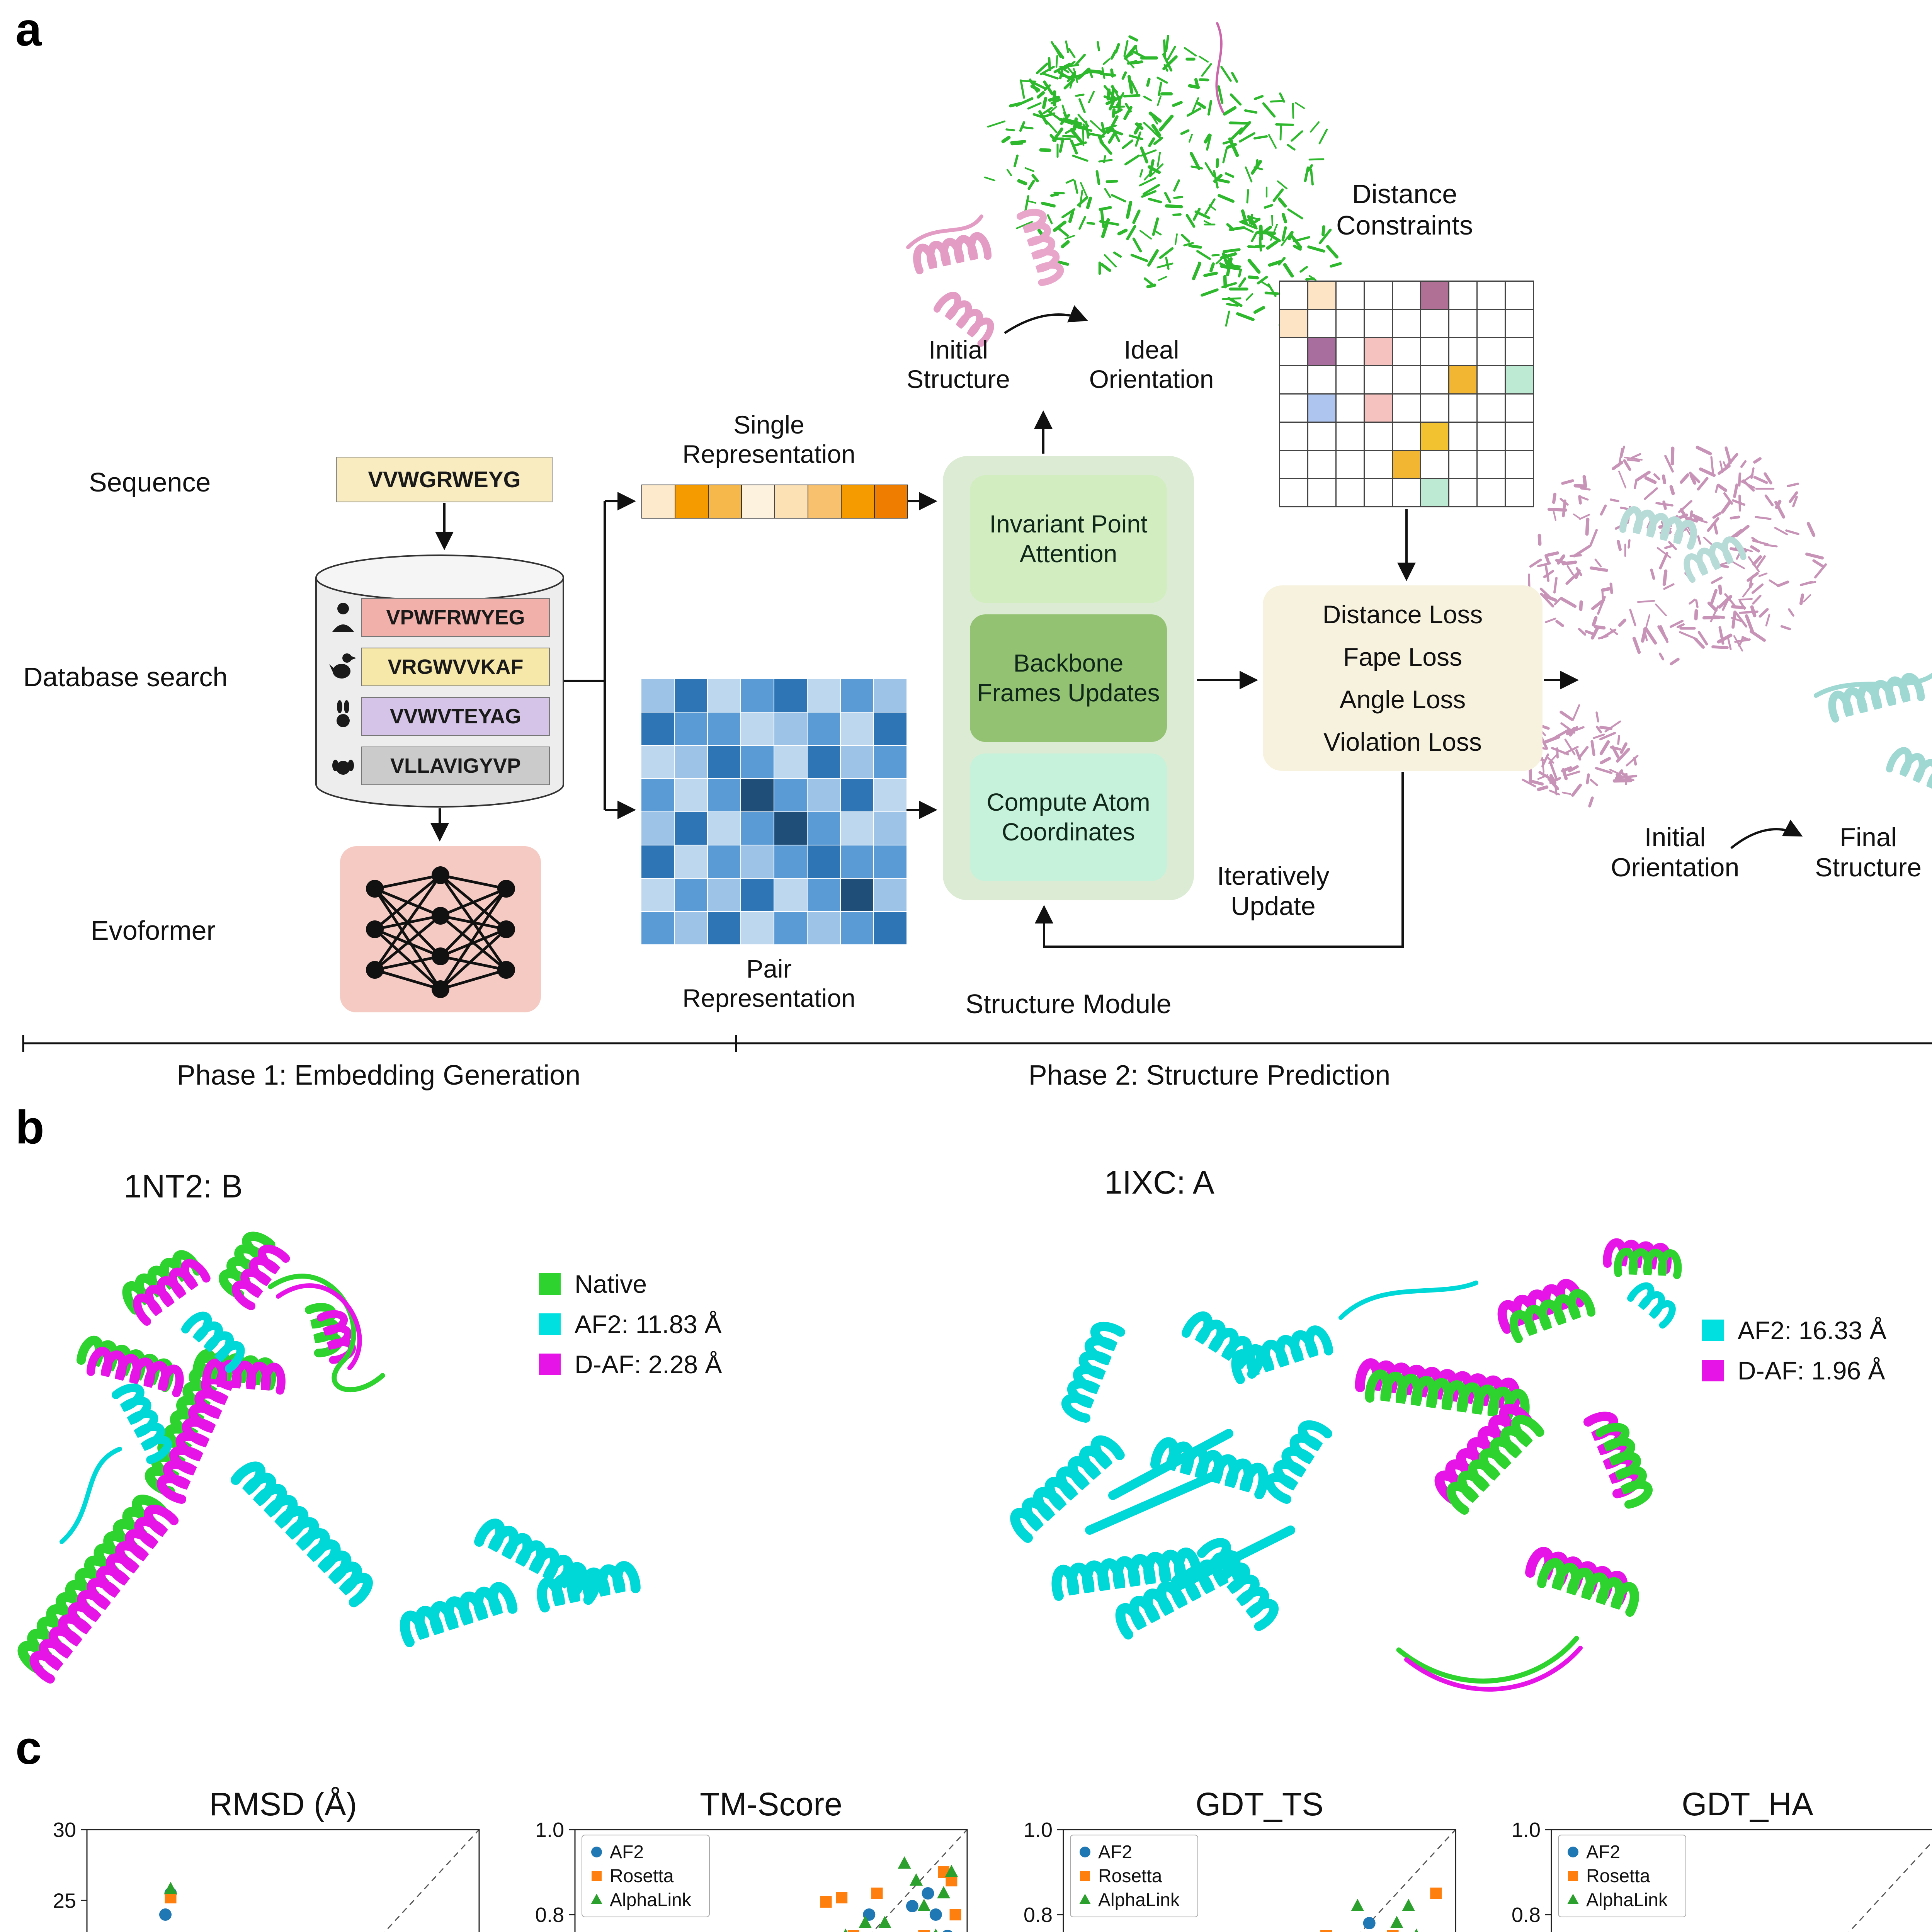 The image size is (1932, 1932). Describe the element at coordinates (1159, 1183) in the screenshot. I see `structure-title-1ixc: 1IXC: A` at that location.